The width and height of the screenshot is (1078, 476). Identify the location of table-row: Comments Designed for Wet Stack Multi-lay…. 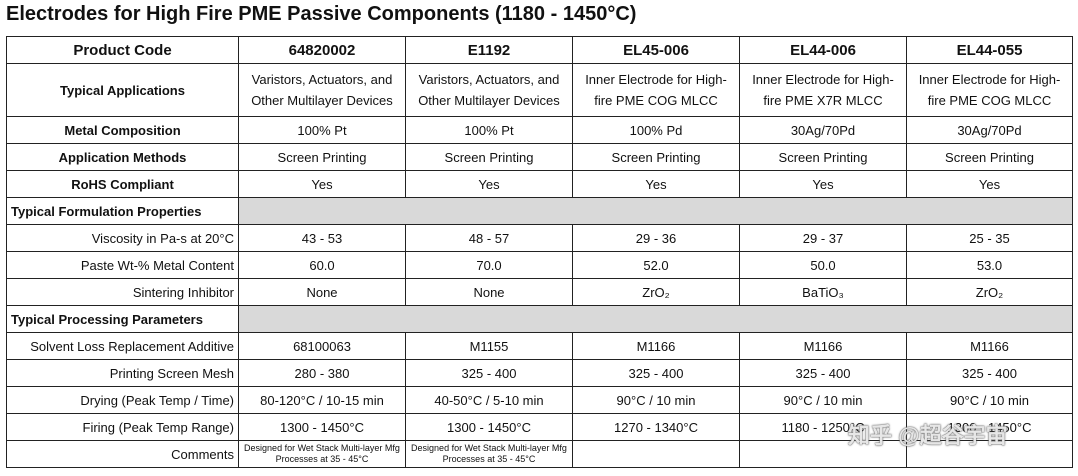
(539, 454).